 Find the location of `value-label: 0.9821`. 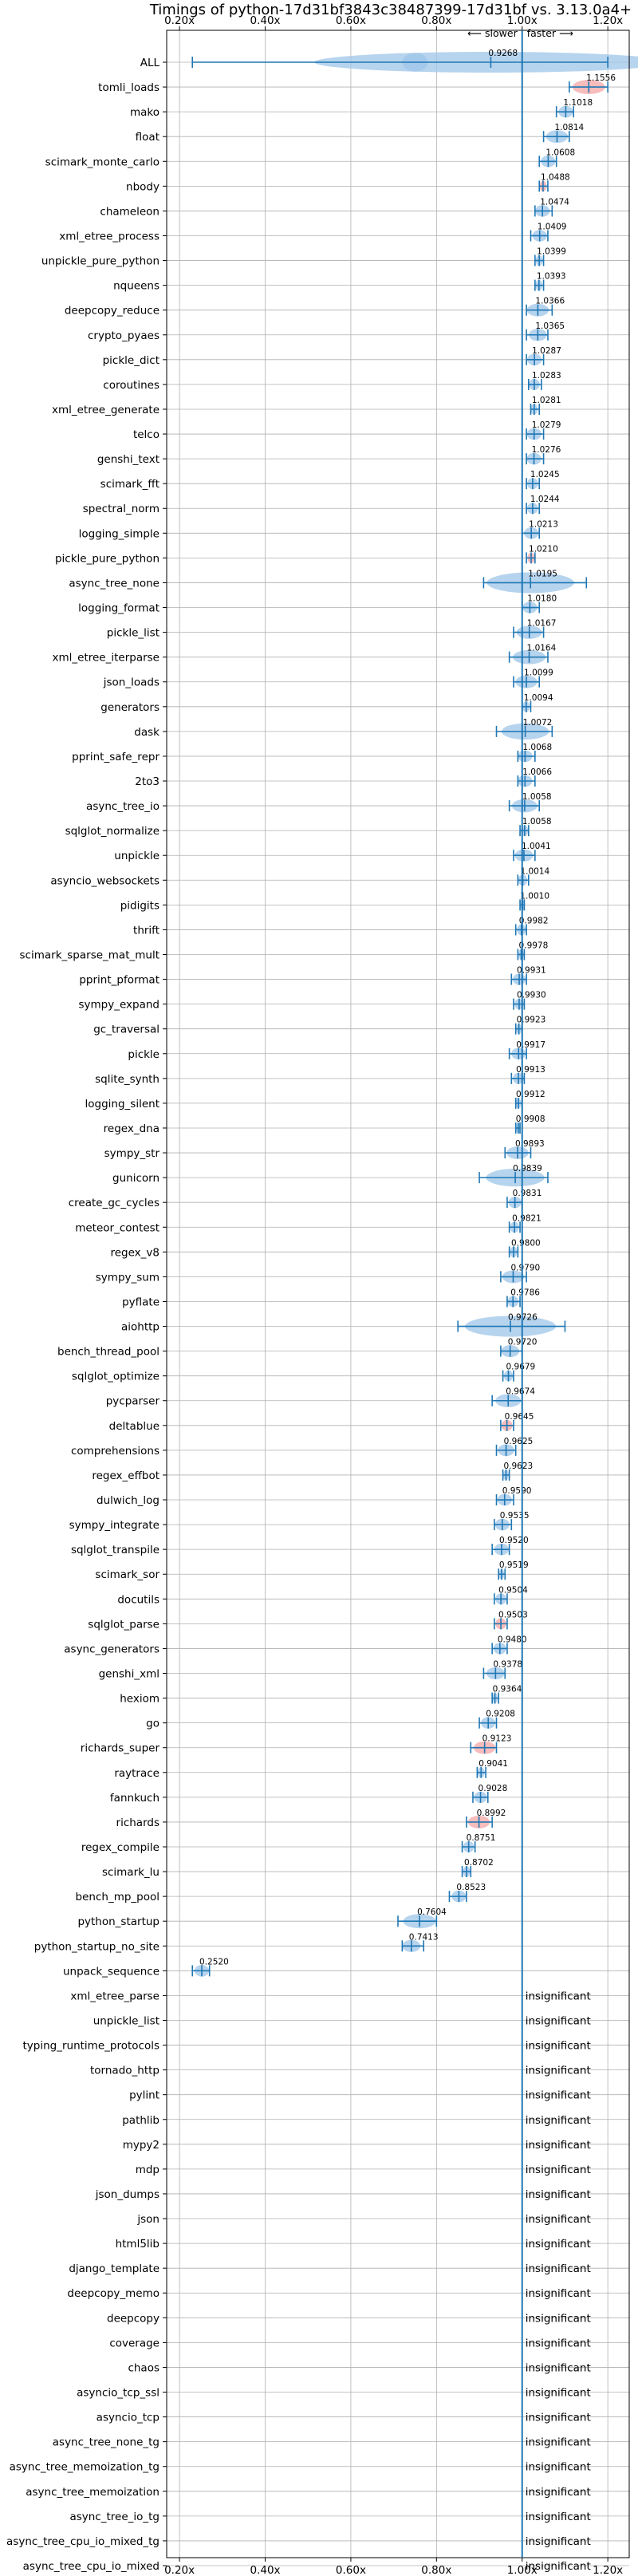

value-label: 0.9821 is located at coordinates (527, 1218).